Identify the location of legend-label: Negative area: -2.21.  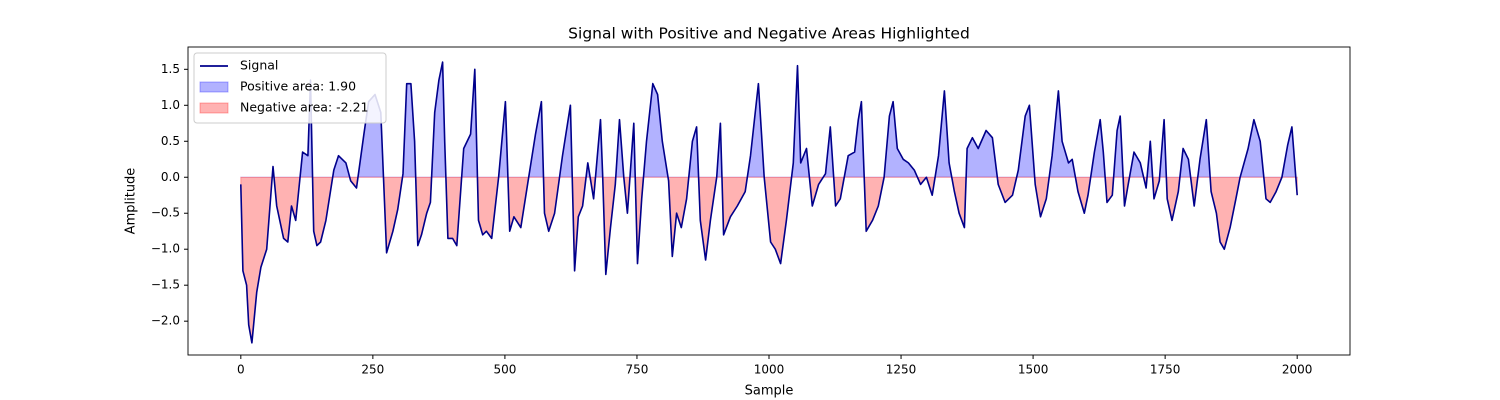
(304, 107).